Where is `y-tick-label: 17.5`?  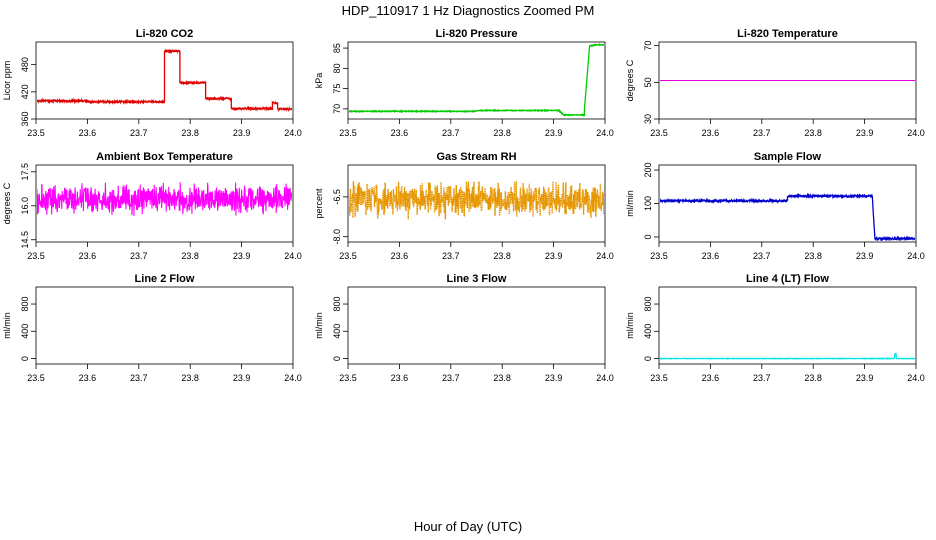
y-tick-label: 17.5 is located at coordinates (25, 172).